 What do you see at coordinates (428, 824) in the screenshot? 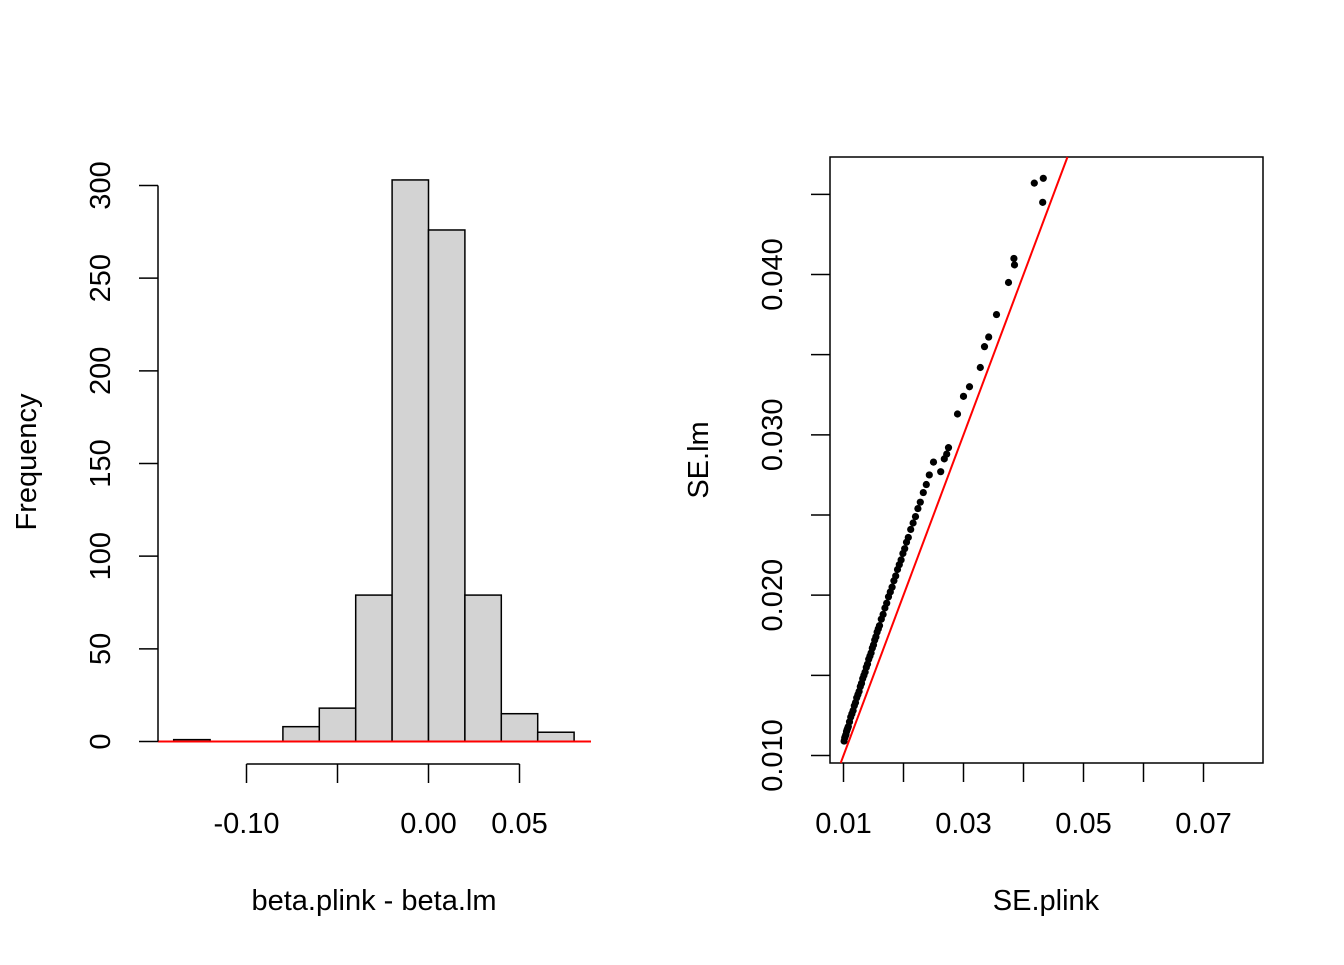
I see `histogram-x-tick-label: 0.00` at bounding box center [428, 824].